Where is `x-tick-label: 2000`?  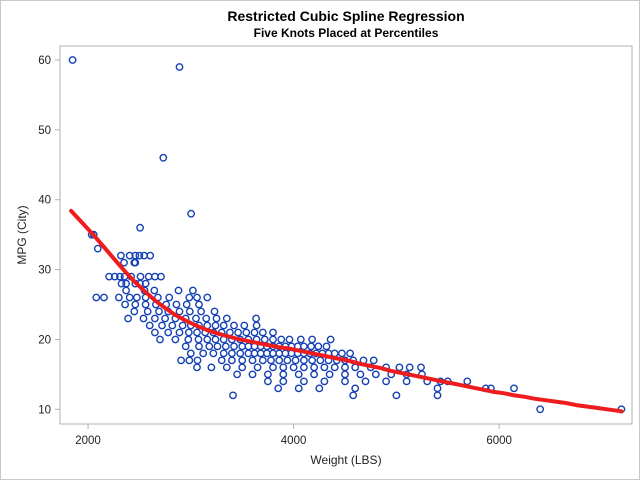 x-tick-label: 2000 is located at coordinates (88, 441).